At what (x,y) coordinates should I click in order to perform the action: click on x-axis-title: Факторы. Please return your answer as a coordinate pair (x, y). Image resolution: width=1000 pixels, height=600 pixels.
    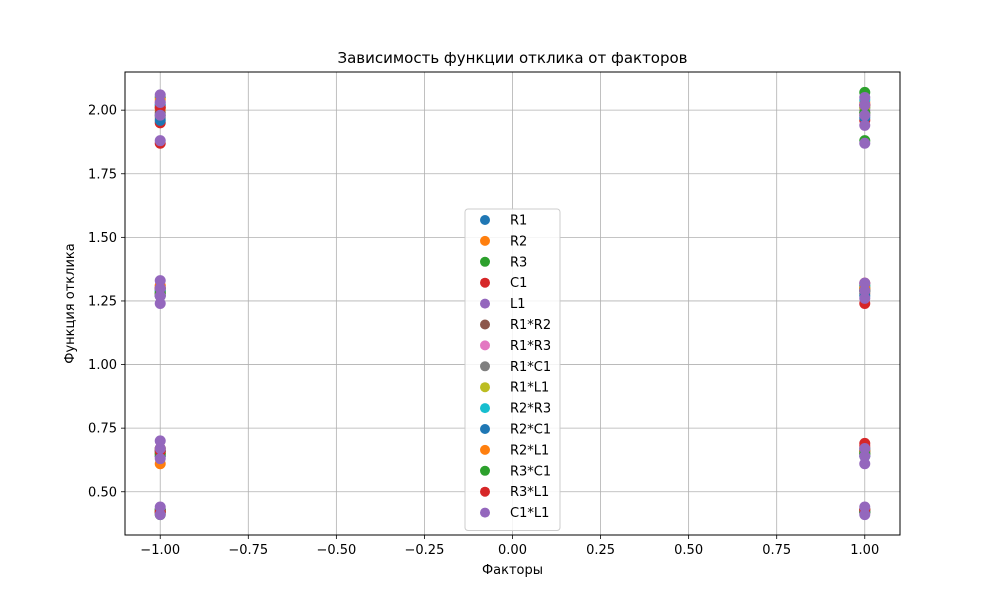
    Looking at the image, I should click on (512, 570).